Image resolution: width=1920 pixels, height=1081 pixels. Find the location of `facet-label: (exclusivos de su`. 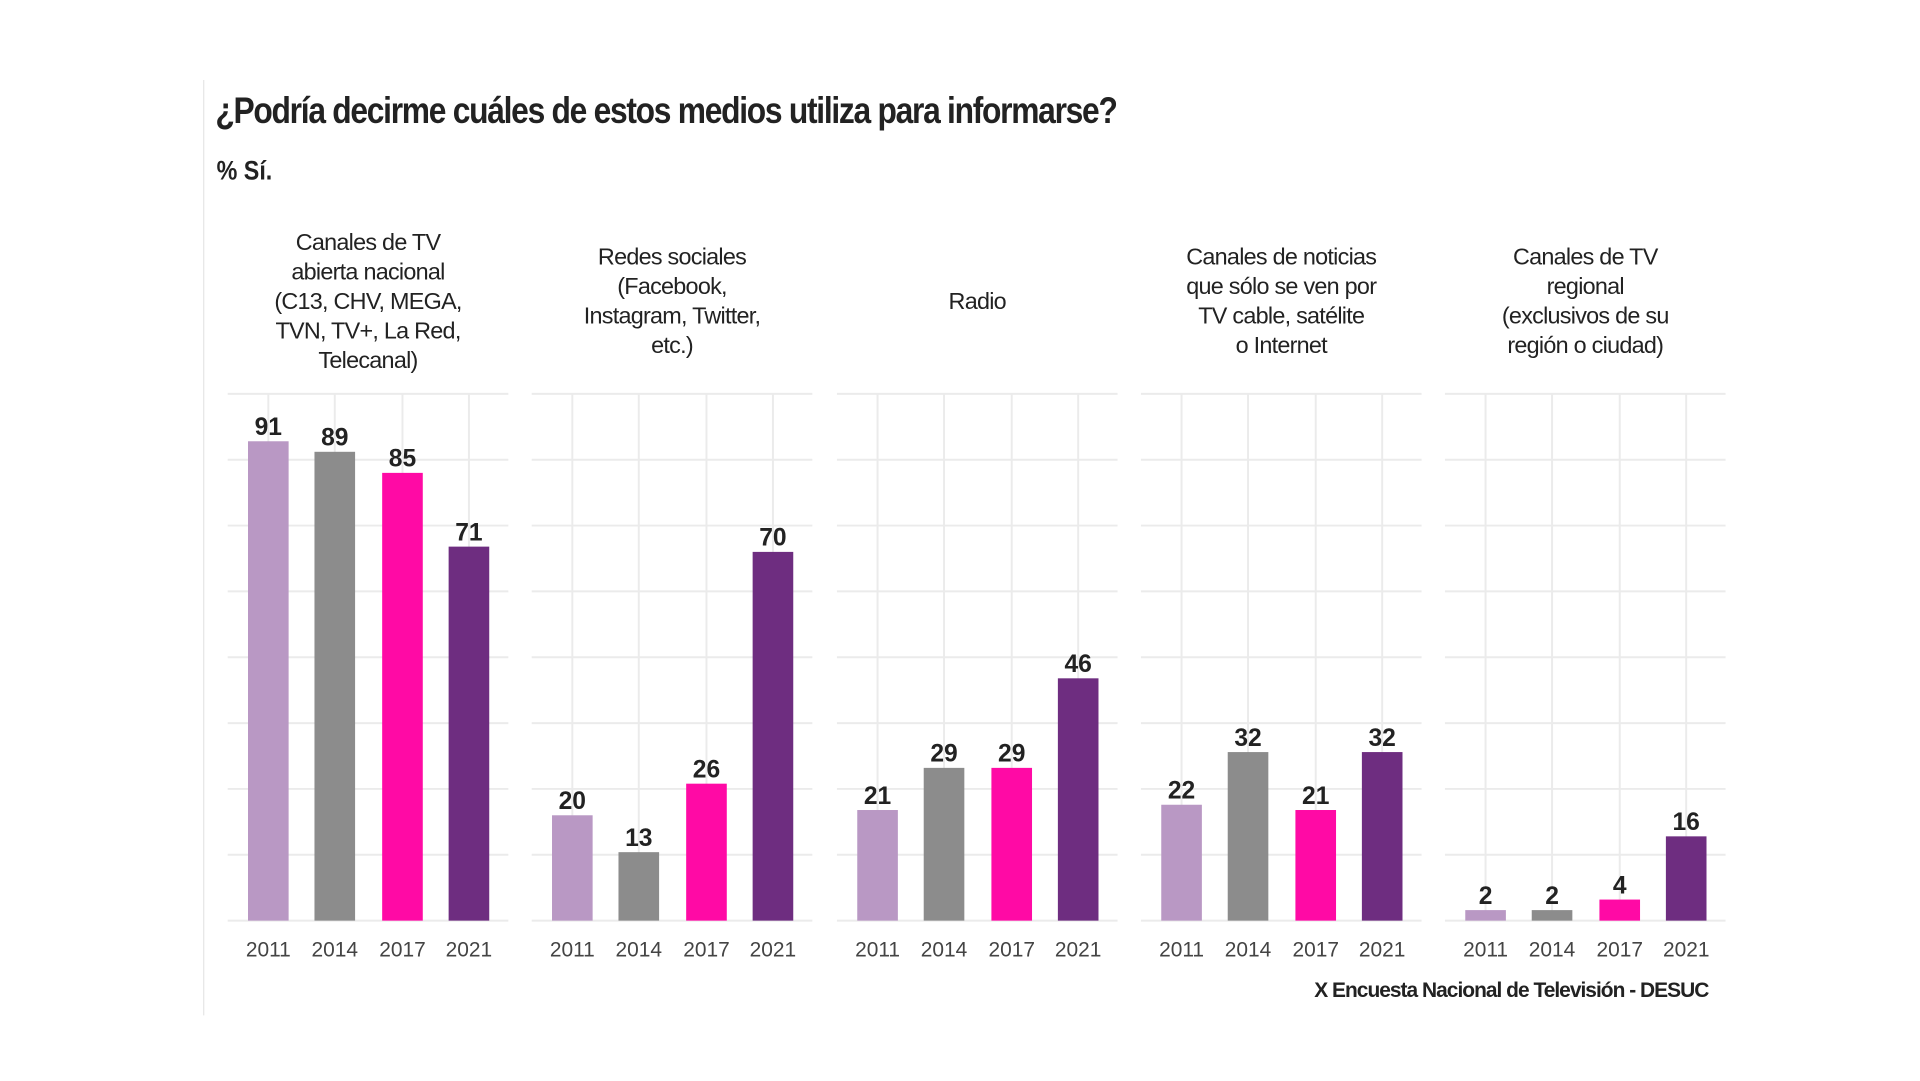

facet-label: (exclusivos de su is located at coordinates (1585, 316).